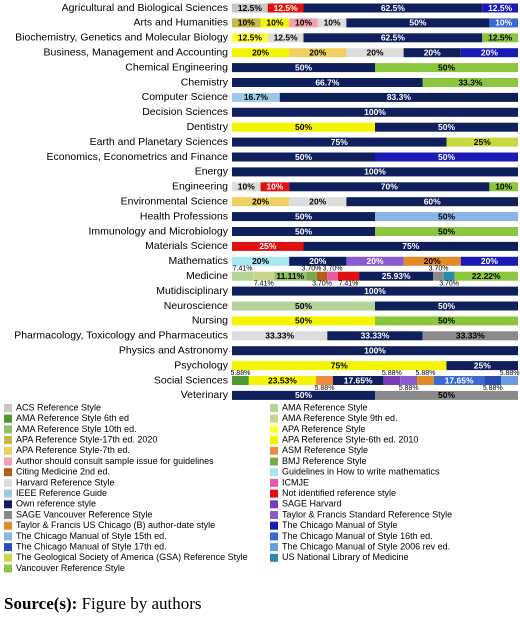 The height and width of the screenshot is (618, 520). I want to click on legend-label: Not identified reference style, so click(339, 493).